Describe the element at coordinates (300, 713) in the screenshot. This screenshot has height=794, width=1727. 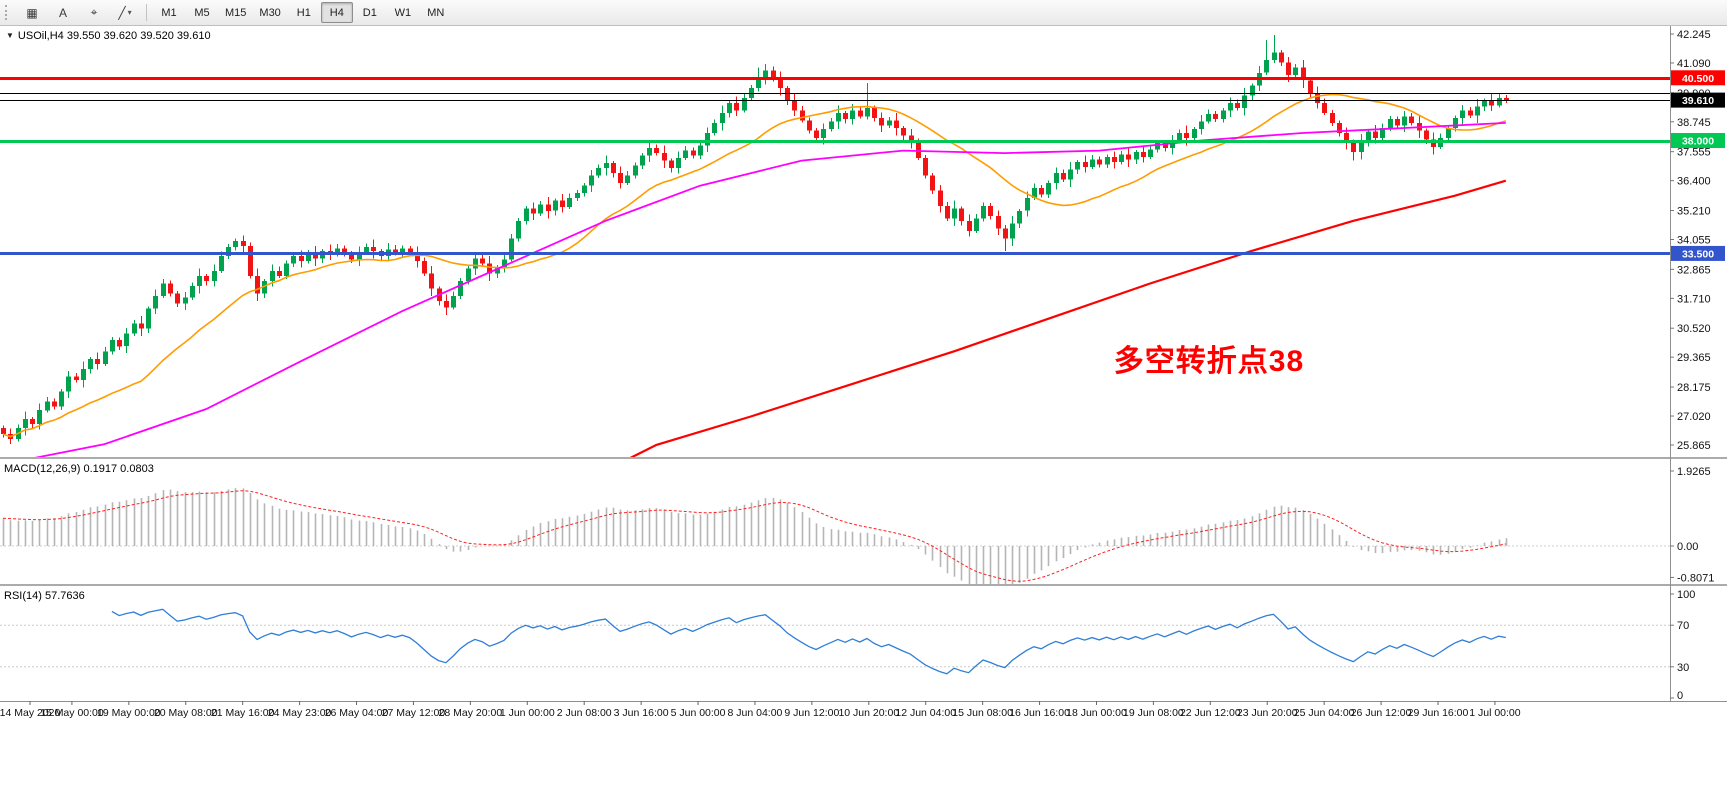
I see `date-label: 24 May 23:00` at that location.